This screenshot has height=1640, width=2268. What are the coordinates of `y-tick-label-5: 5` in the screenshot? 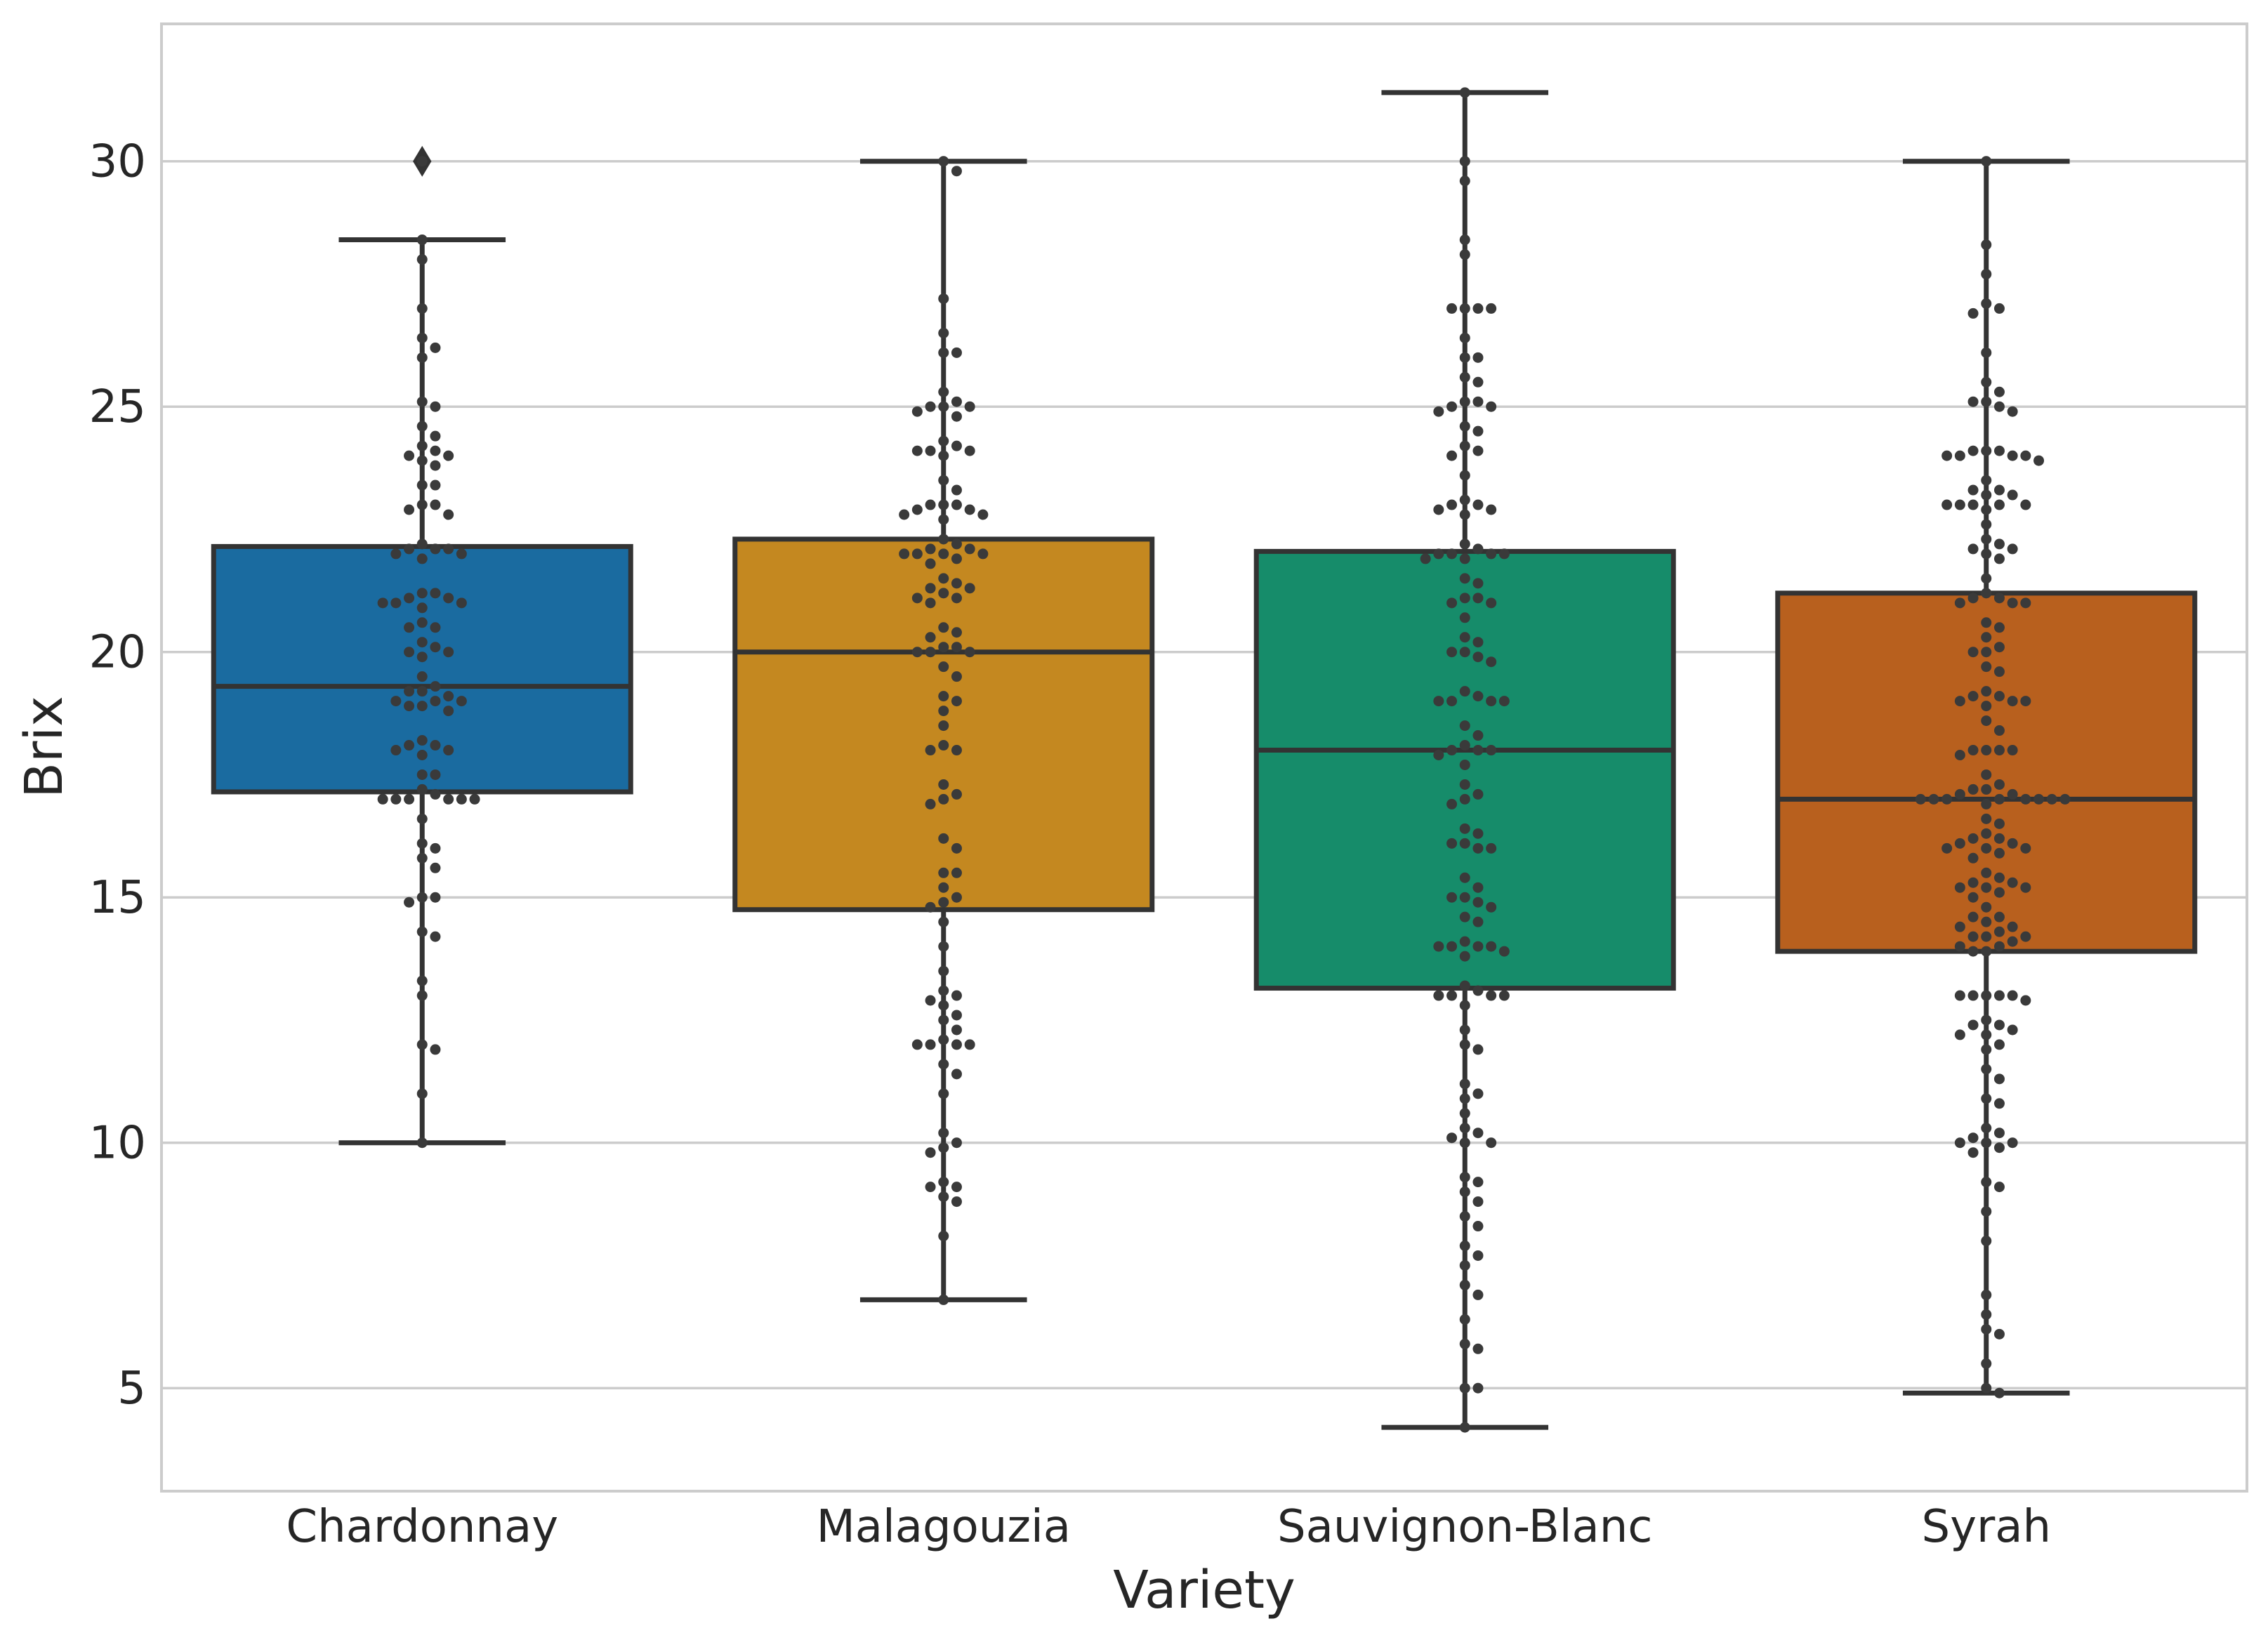 It's located at (131, 1389).